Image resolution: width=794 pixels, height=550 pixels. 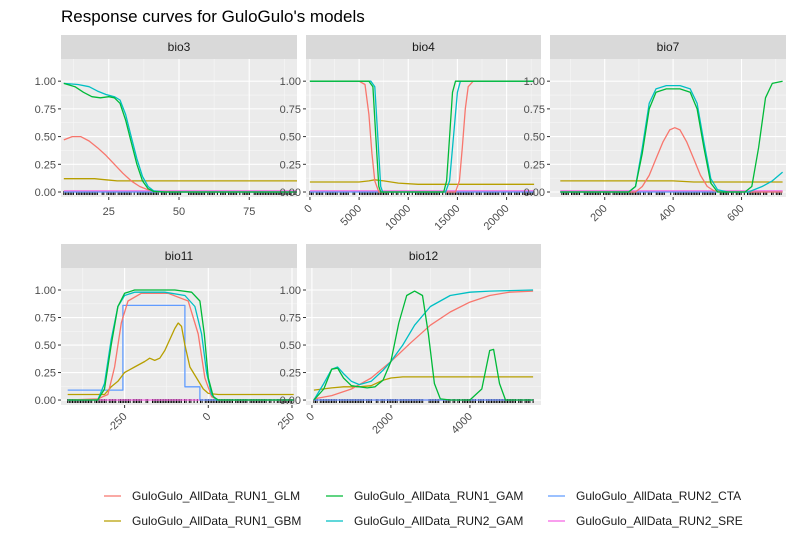 What do you see at coordinates (216, 496) in the screenshot?
I see `legend-label: GuloGulo_AllData_RUN1_GLM` at bounding box center [216, 496].